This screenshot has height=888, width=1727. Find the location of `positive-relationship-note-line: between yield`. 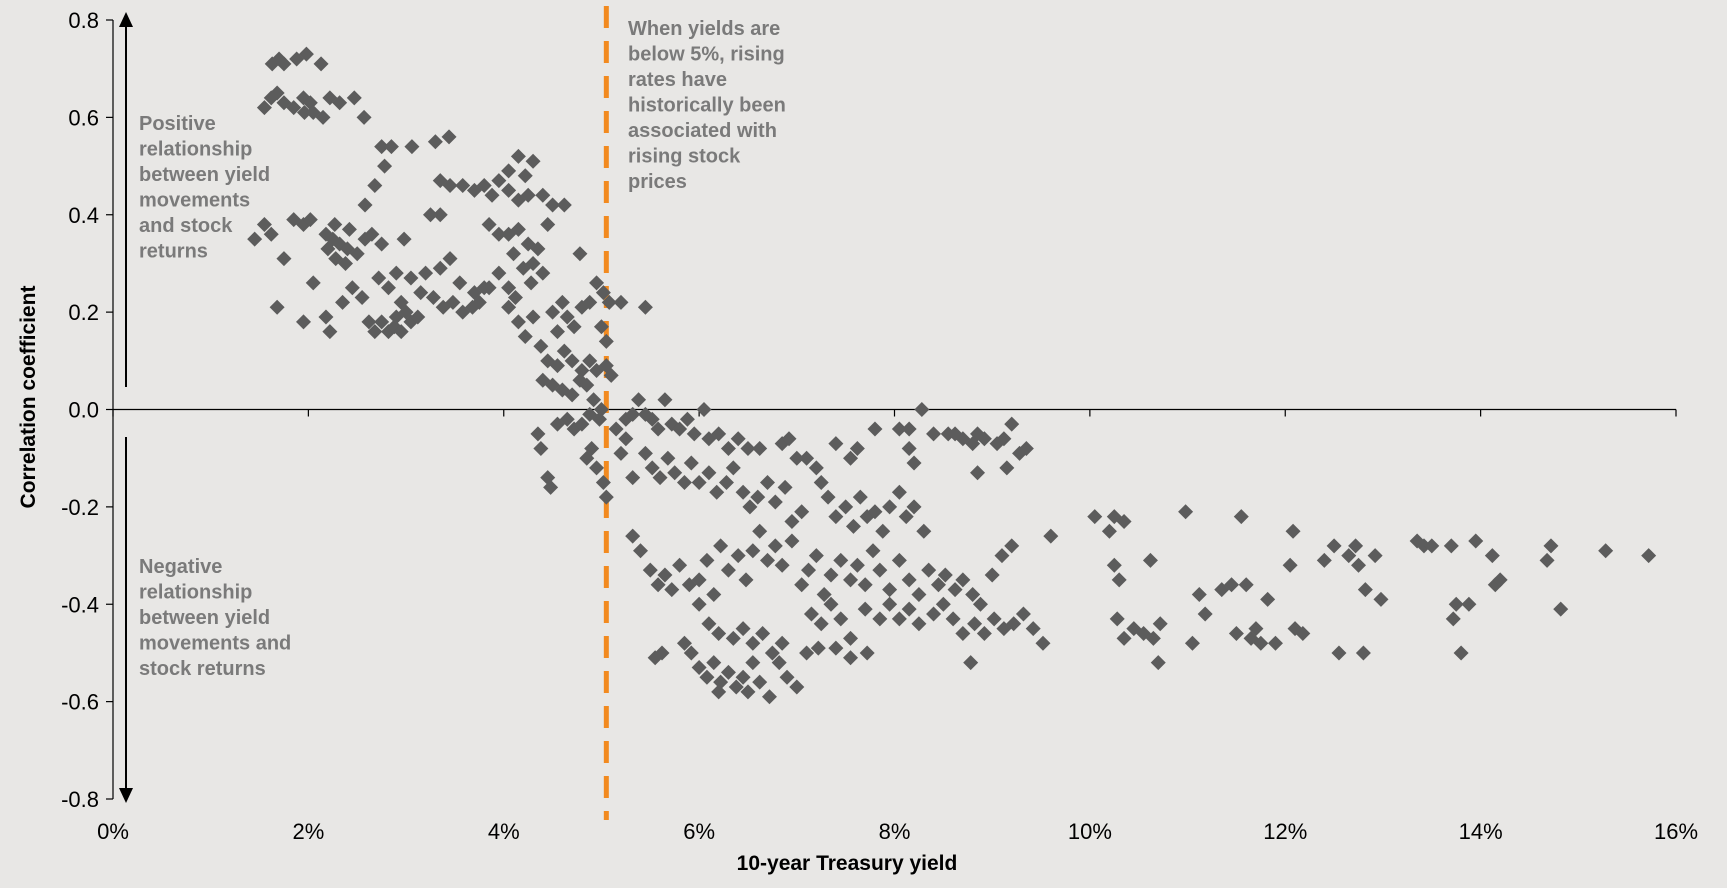

positive-relationship-note-line: between yield is located at coordinates (204, 175).